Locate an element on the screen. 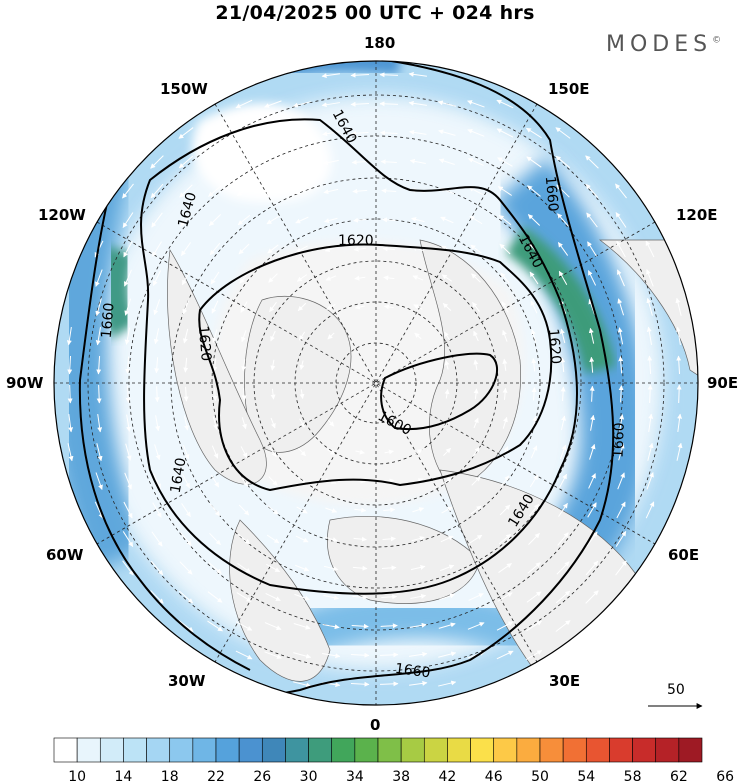  colorbar-tick-label: 18 is located at coordinates (170, 775).